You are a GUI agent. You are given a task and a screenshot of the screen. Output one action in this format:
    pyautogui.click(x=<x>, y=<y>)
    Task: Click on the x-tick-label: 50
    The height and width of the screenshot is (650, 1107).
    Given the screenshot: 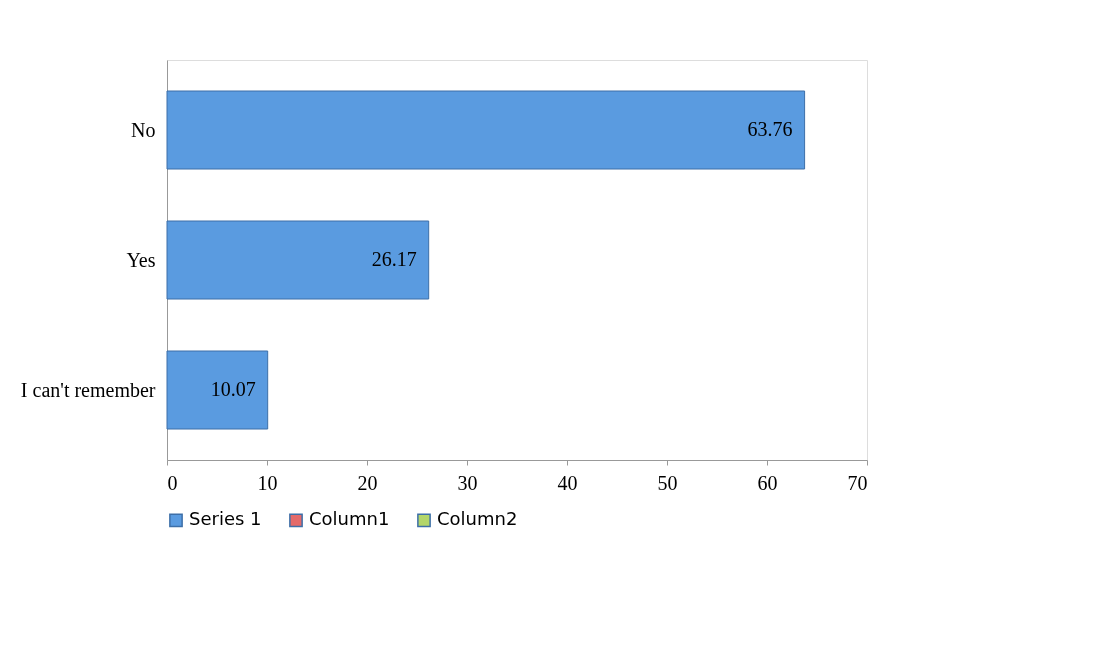 What is the action you would take?
    pyautogui.click(x=667, y=482)
    